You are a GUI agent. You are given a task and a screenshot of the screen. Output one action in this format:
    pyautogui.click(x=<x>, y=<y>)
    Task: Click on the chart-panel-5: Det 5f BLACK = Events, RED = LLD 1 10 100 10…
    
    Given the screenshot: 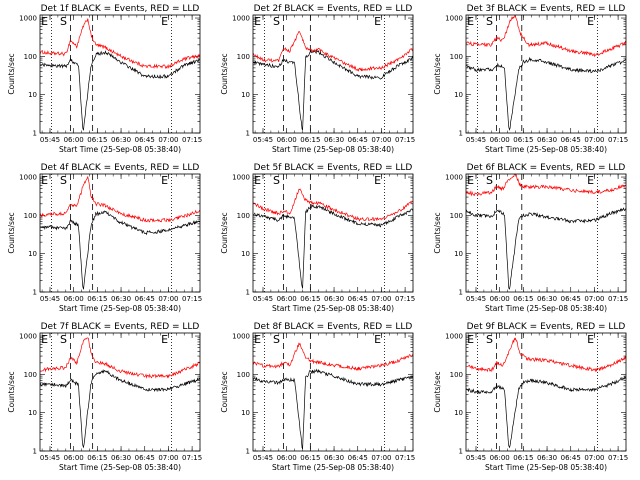 What is the action you would take?
    pyautogui.click(x=317, y=238)
    